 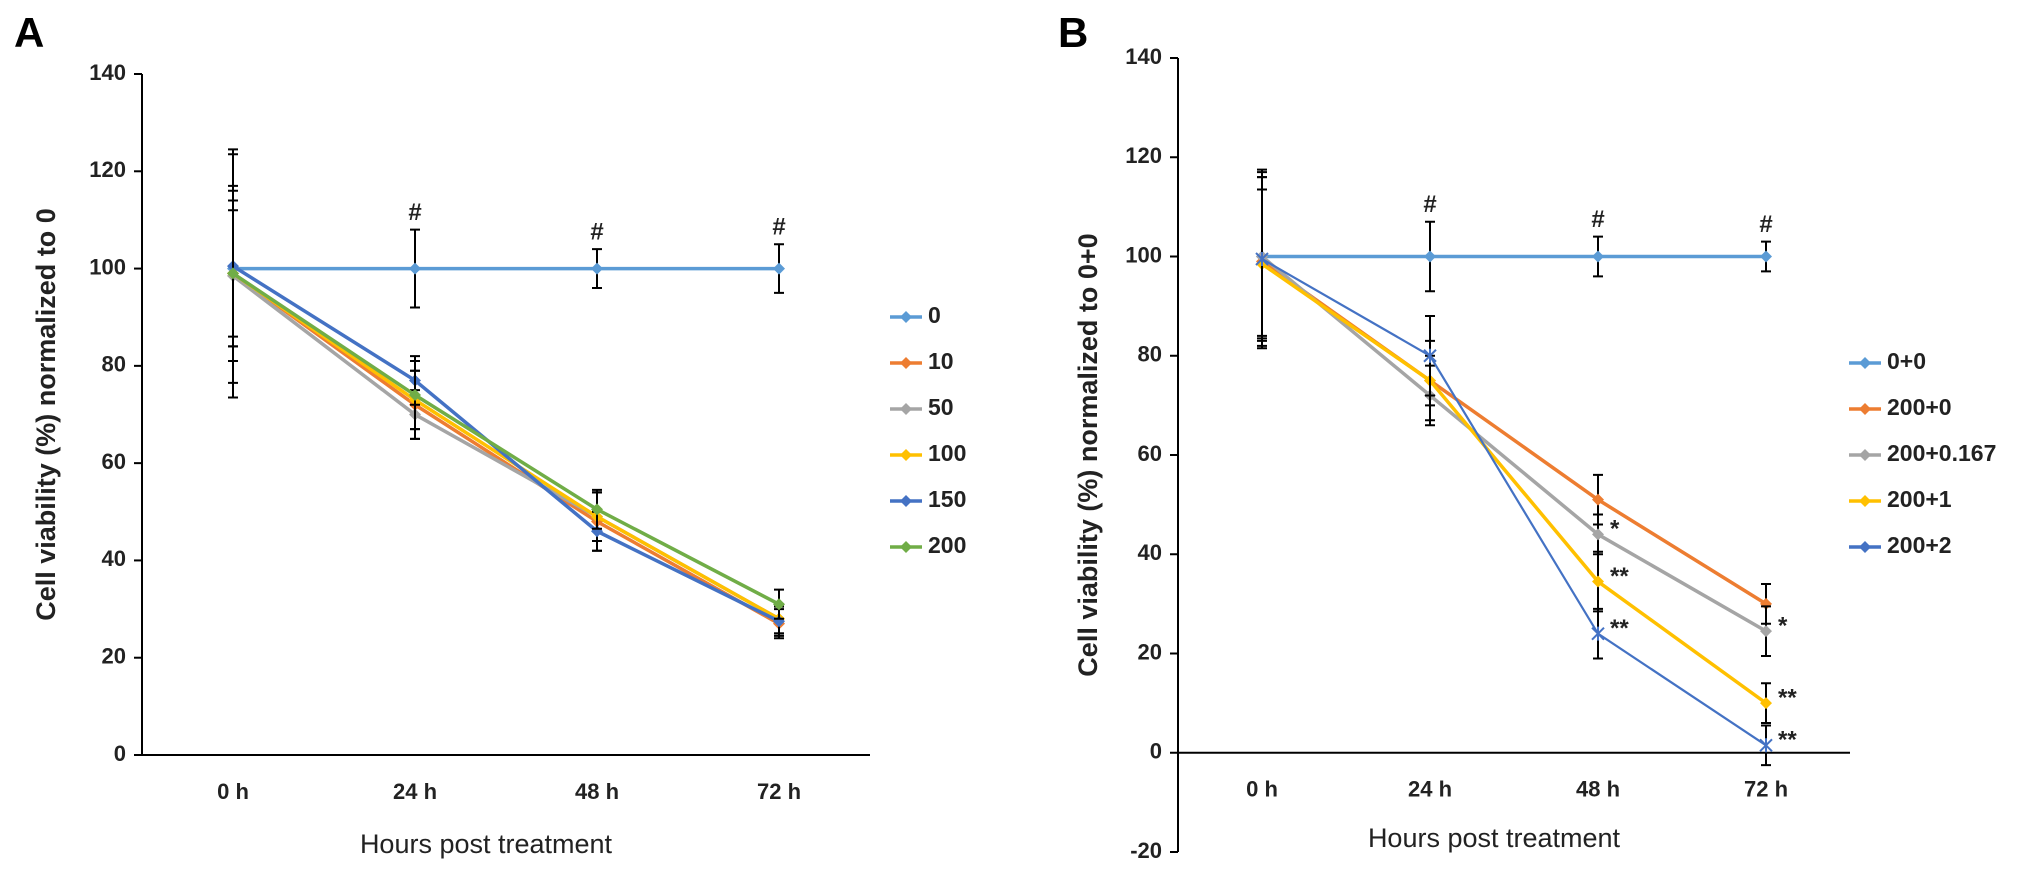 What do you see at coordinates (947, 545) in the screenshot?
I see `legend-label: 200` at bounding box center [947, 545].